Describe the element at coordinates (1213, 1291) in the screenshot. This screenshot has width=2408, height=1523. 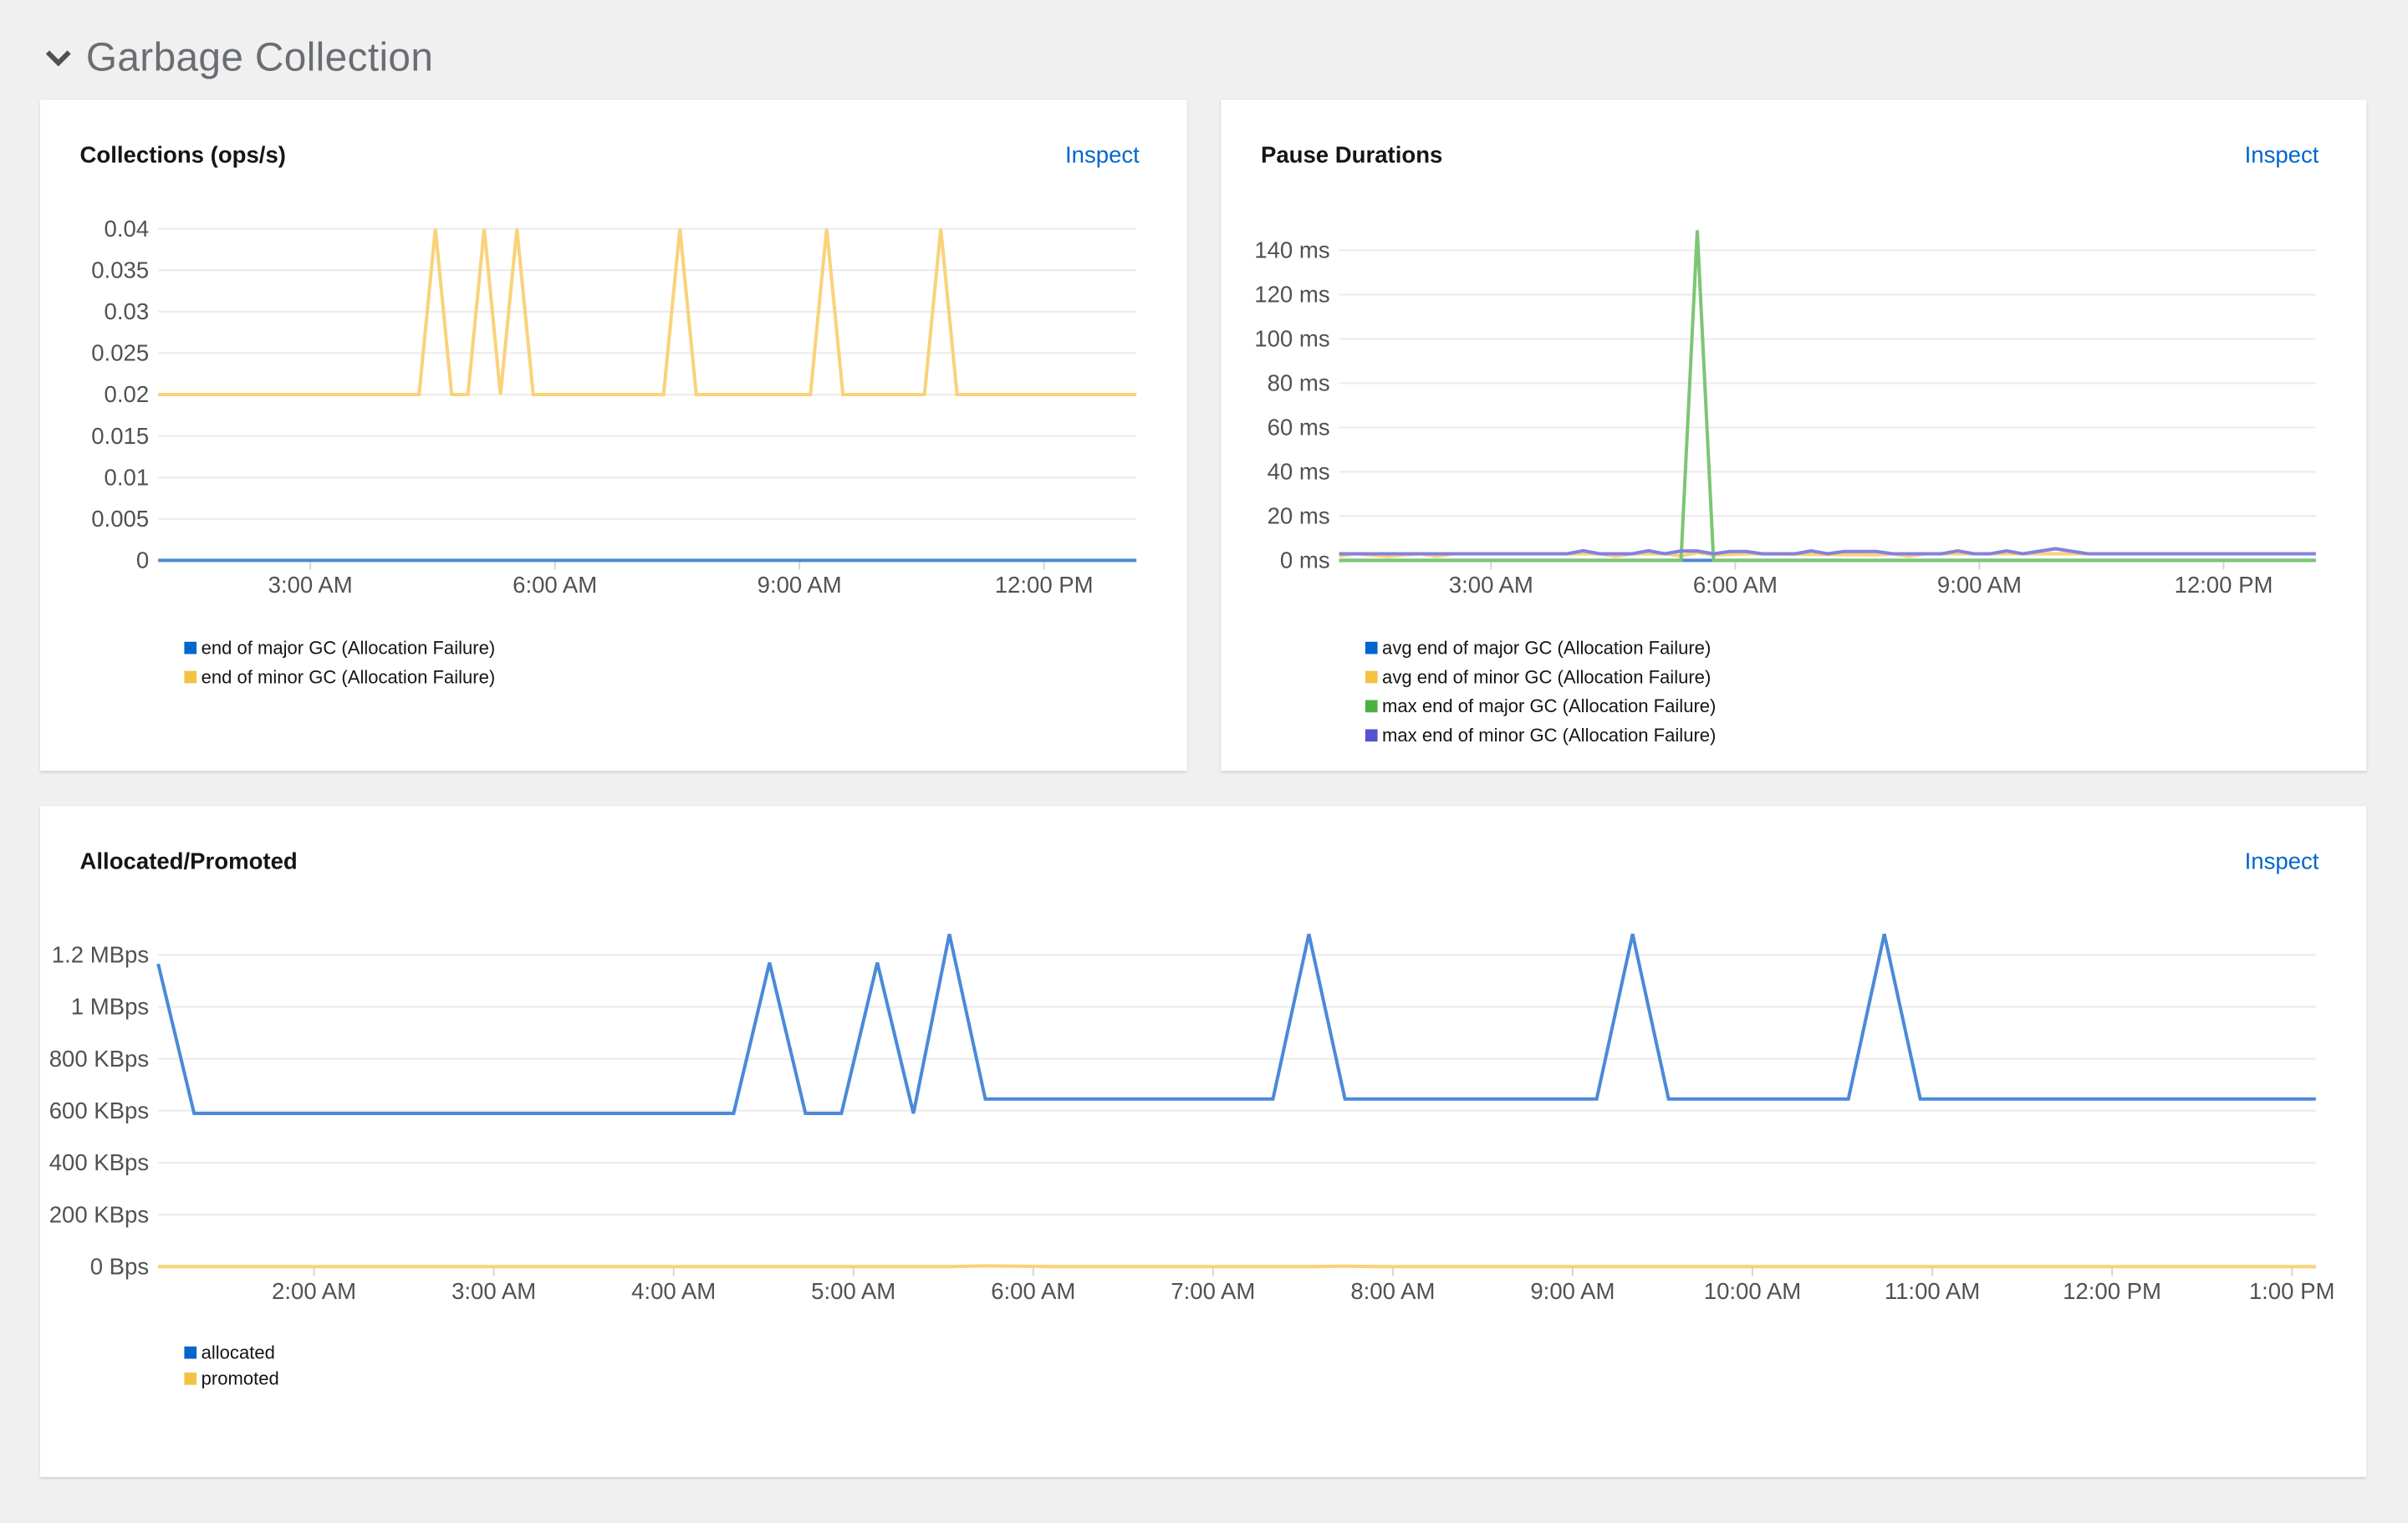
I see `x-tick-label: 7:00 AM` at that location.